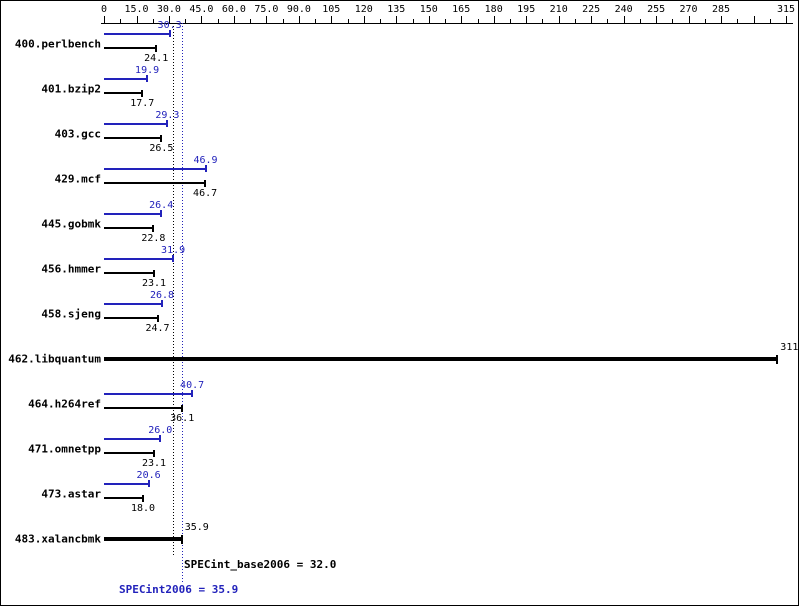  I want to click on mean-base-line, so click(173, 290).